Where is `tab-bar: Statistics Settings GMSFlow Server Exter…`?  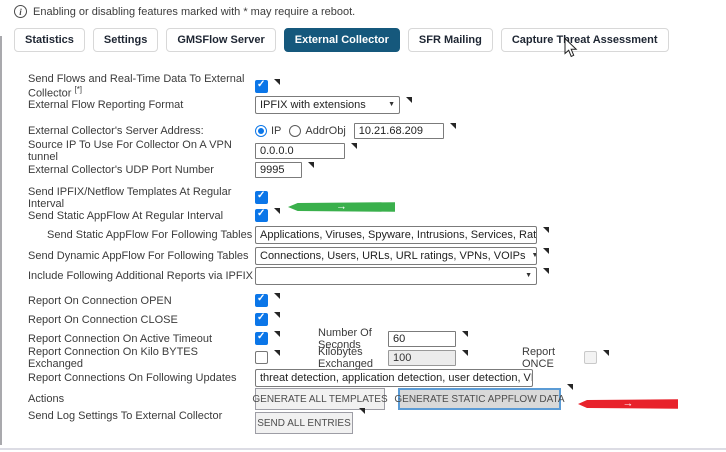 tab-bar: Statistics Settings GMSFlow Server Exter… is located at coordinates (341, 40).